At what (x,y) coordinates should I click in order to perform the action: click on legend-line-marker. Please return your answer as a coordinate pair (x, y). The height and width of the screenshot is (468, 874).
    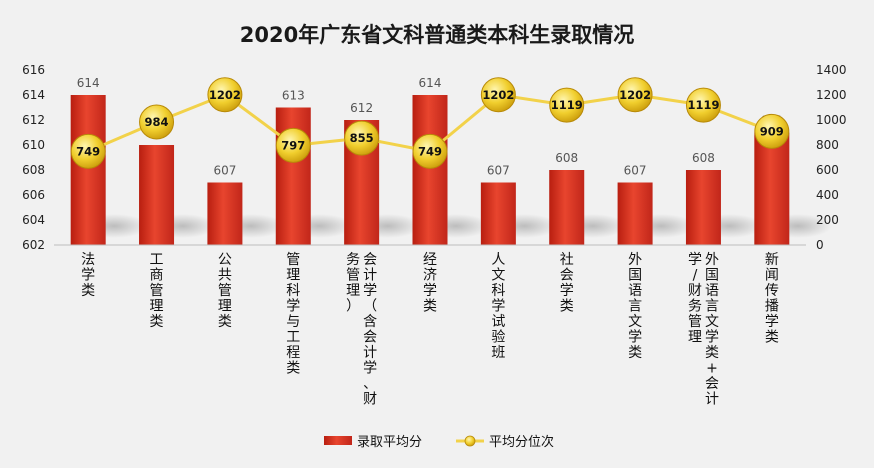
    Looking at the image, I should click on (470, 441).